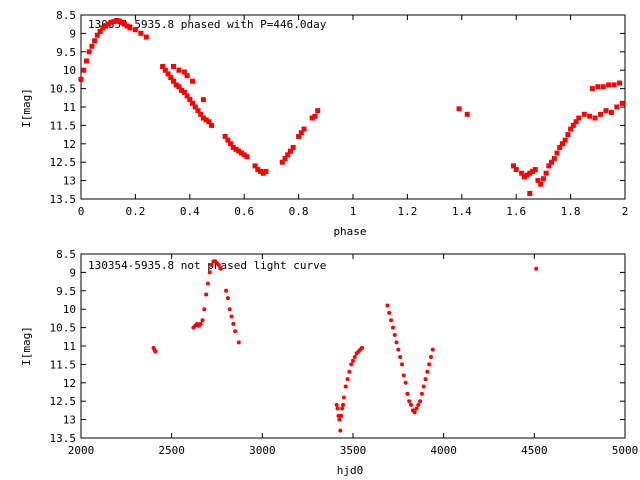  Describe the element at coordinates (135, 211) in the screenshot. I see `phased-x-tick-label: 0.2` at that location.